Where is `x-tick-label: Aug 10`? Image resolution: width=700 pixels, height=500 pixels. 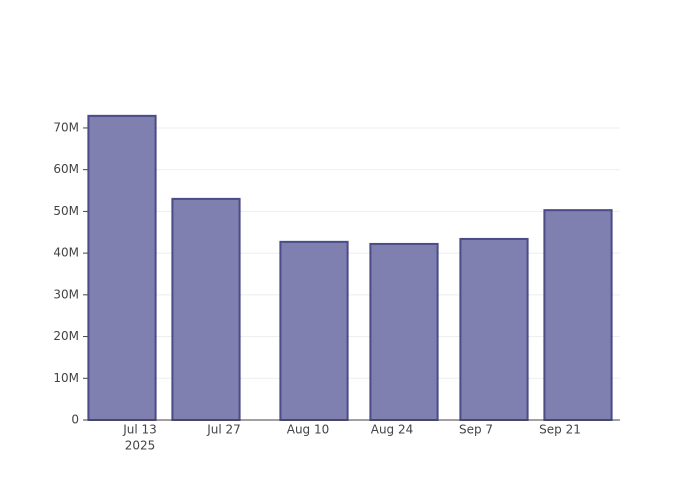
x-tick-label: Aug 10 is located at coordinates (308, 430).